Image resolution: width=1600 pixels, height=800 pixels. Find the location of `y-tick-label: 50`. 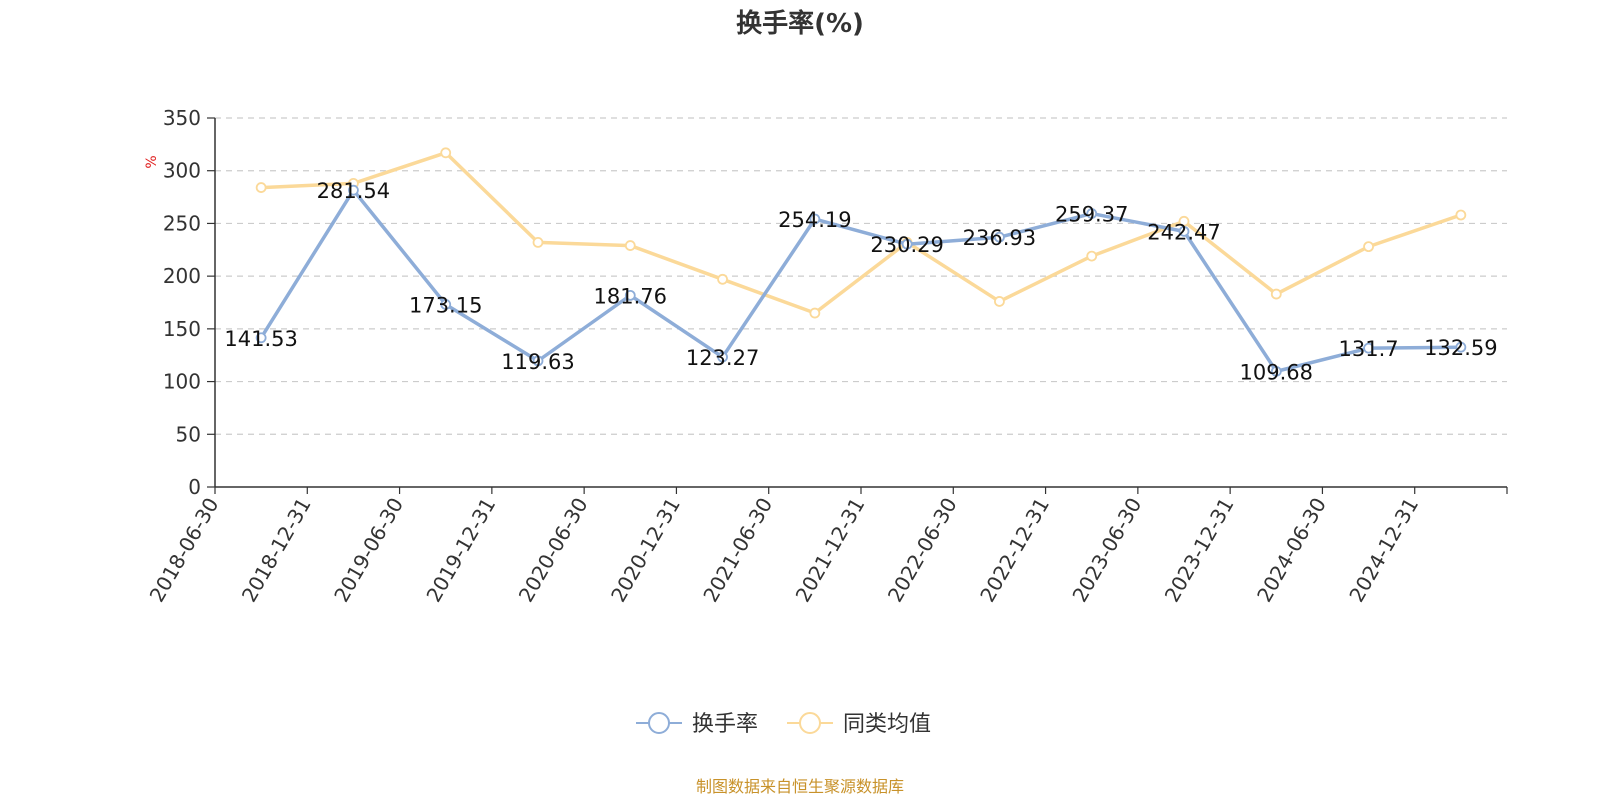

y-tick-label: 50 is located at coordinates (188, 434).